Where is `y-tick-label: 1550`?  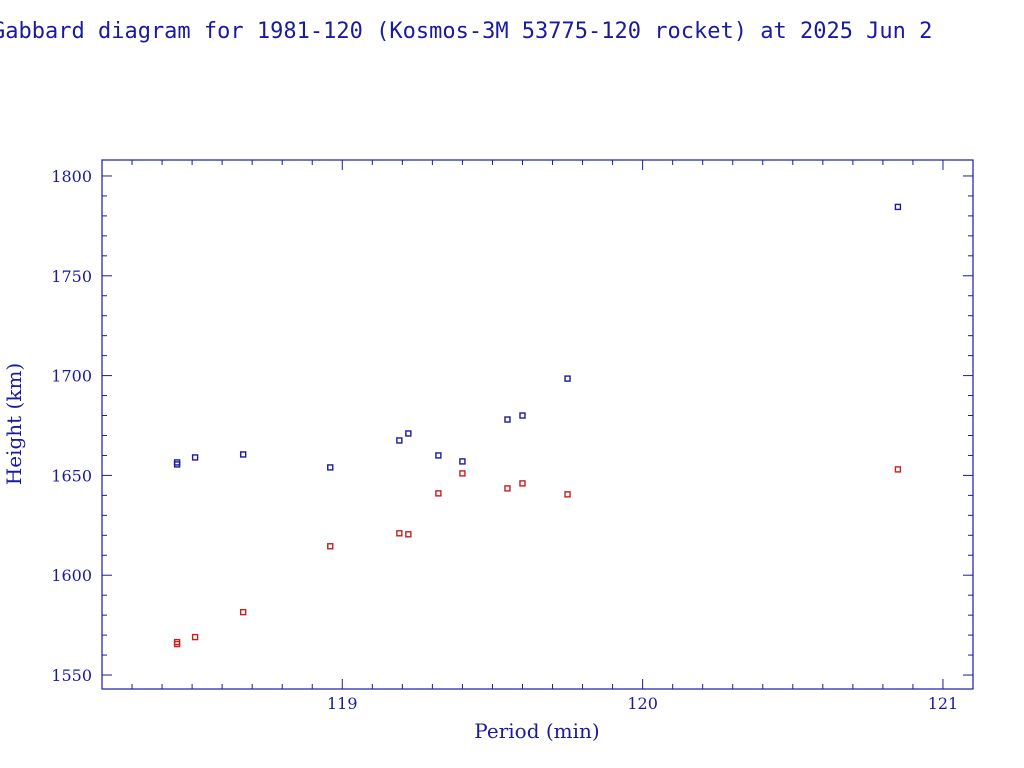
y-tick-label: 1550 is located at coordinates (71, 675).